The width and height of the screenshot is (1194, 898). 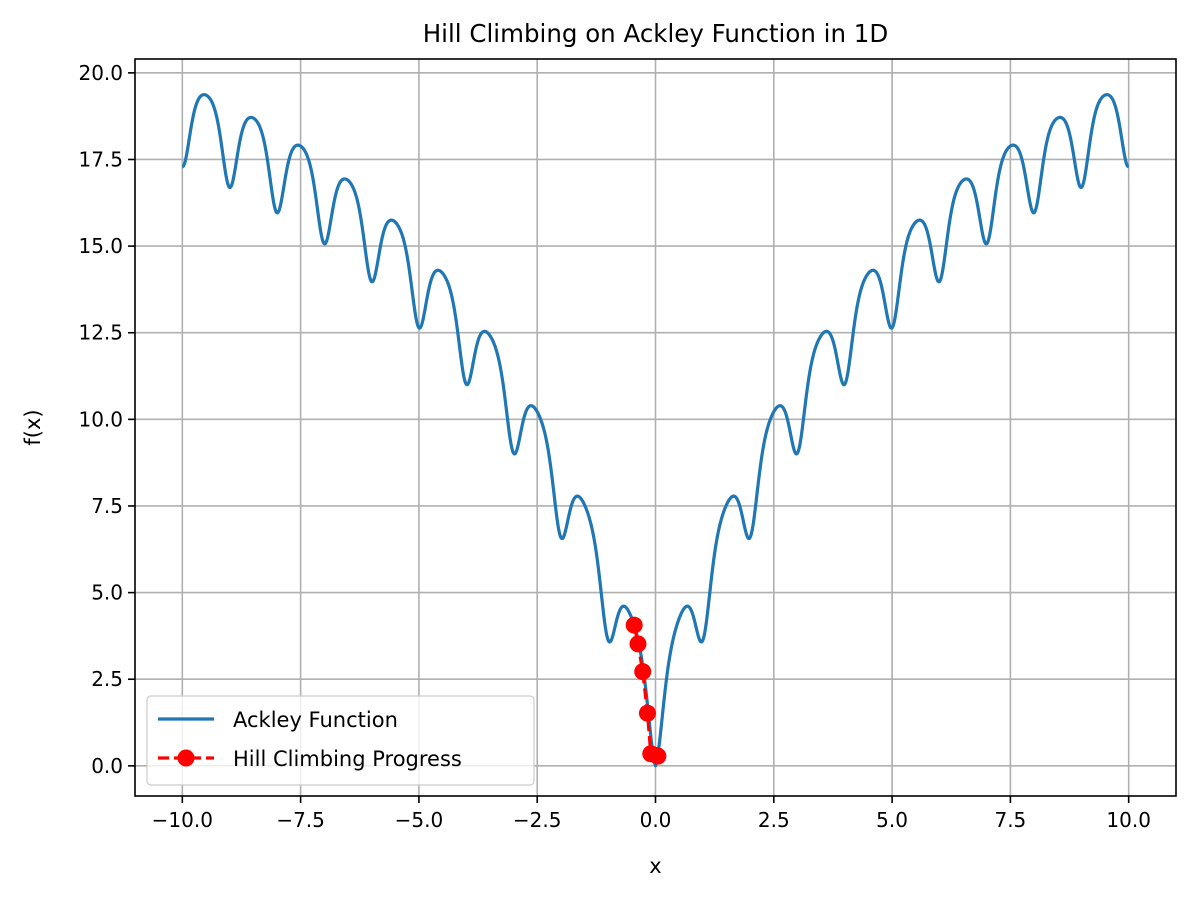 What do you see at coordinates (100, 73) in the screenshot?
I see `y-tick-label: 20.0` at bounding box center [100, 73].